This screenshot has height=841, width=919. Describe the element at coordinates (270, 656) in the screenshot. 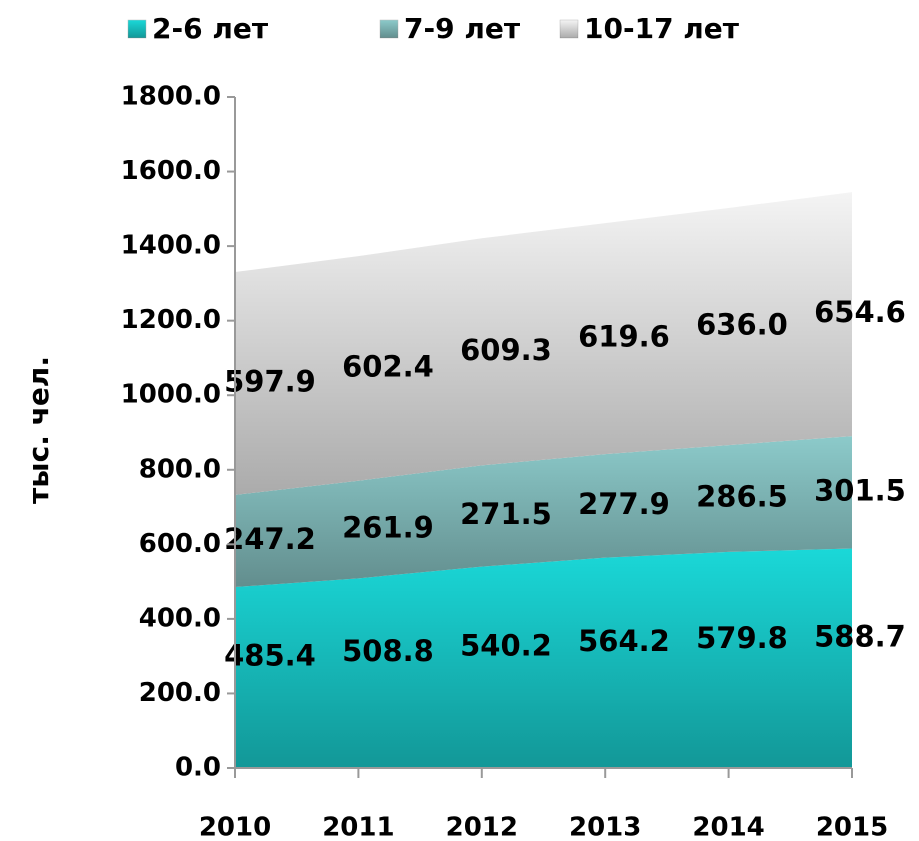

I see `data-label: 485.4` at that location.